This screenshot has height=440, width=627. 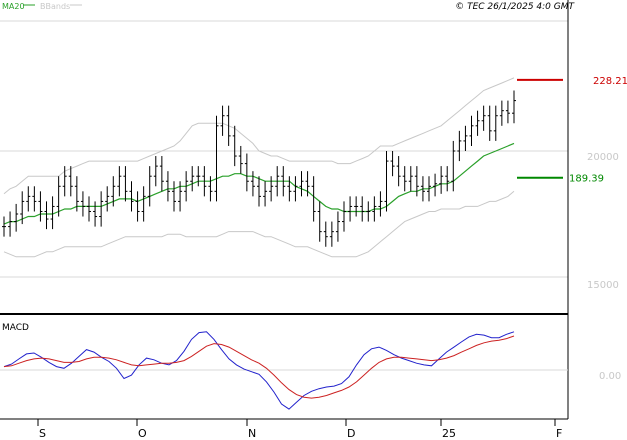 I want to click on macd-line, so click(x=259, y=370).